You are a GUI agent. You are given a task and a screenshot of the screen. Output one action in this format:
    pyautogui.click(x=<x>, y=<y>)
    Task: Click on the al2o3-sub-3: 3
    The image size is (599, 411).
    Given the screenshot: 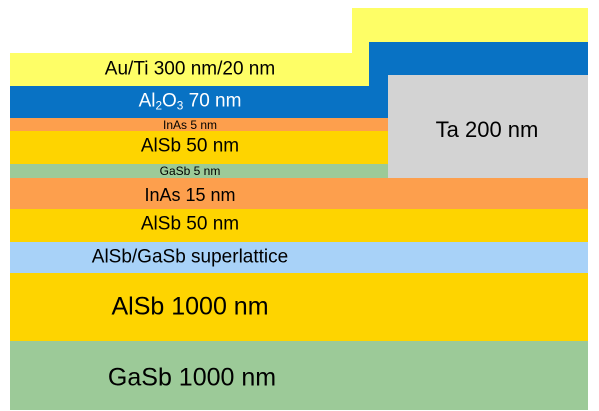 What is the action you would take?
    pyautogui.click(x=180, y=106)
    